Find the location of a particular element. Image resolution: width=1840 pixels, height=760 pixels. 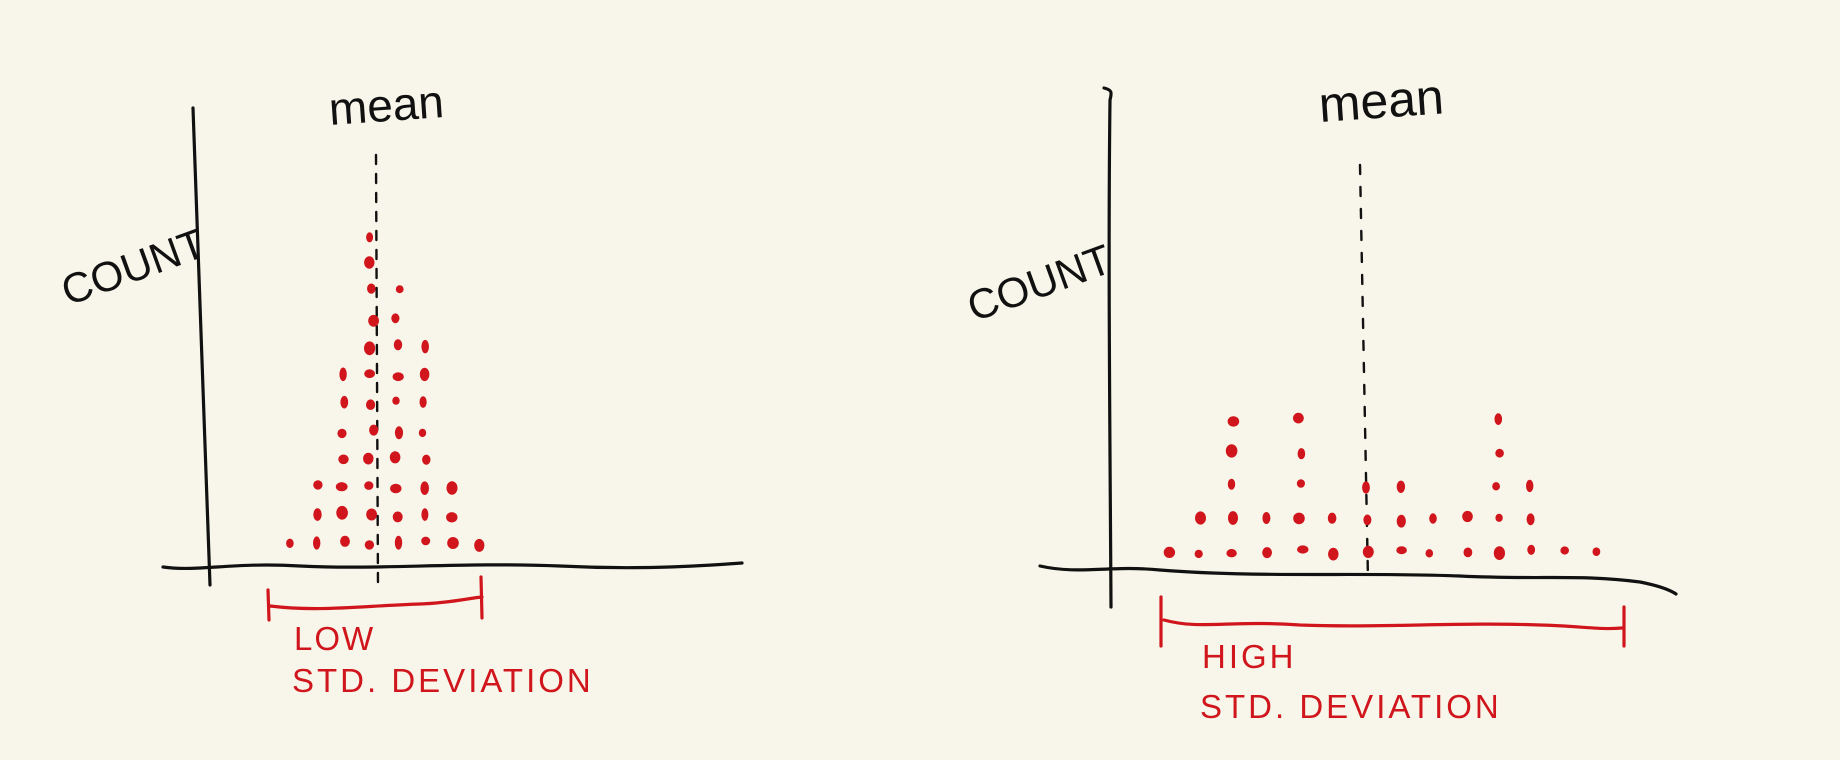

range-label-high-line1: HIGH is located at coordinates (1249, 656).